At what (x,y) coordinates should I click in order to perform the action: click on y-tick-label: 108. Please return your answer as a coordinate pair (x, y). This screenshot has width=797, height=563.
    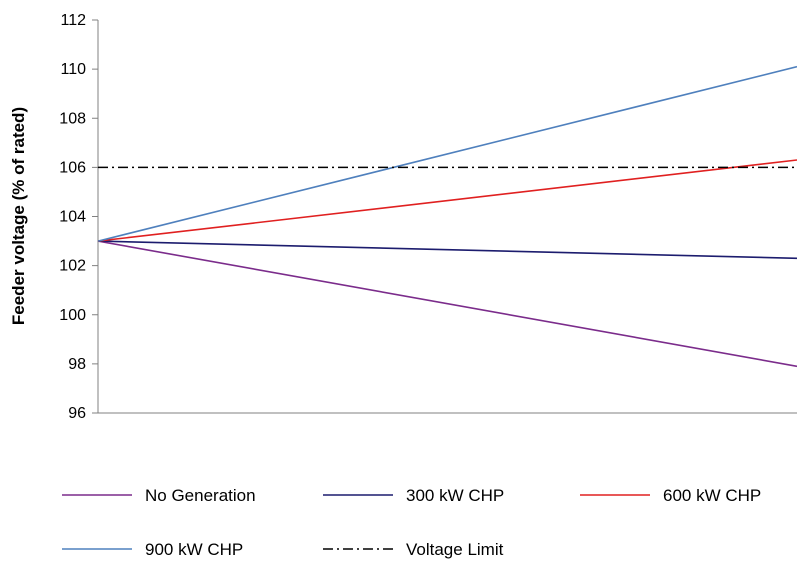
    Looking at the image, I should click on (72, 118).